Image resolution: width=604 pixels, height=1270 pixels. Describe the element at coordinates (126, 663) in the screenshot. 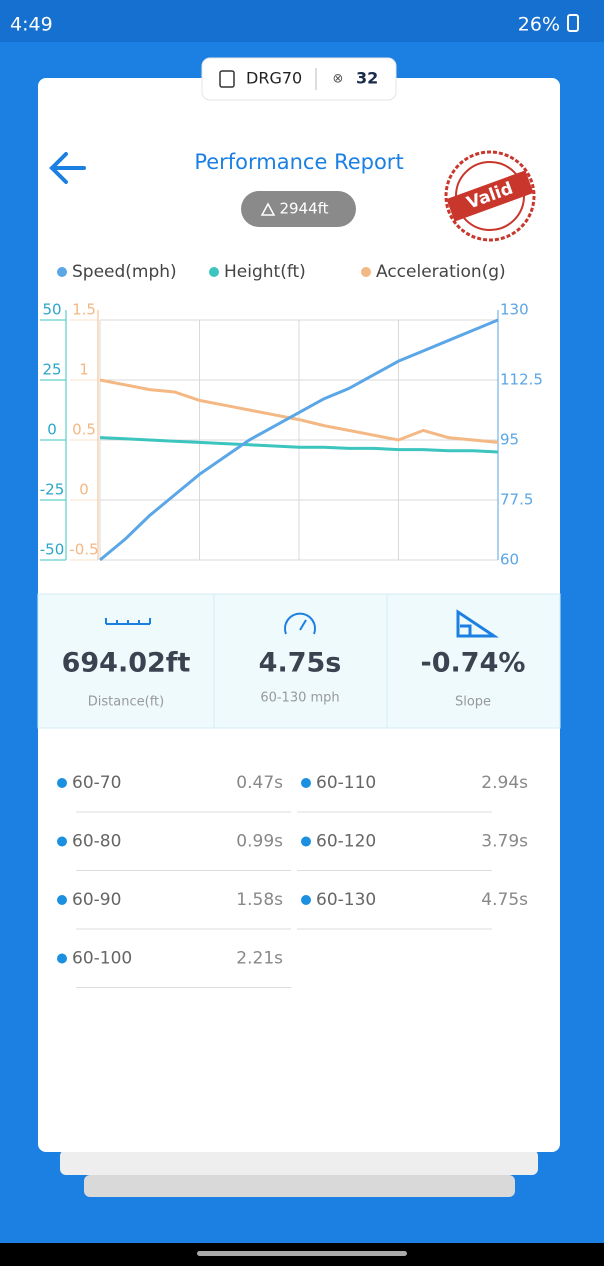

I see `stat-value: 694.02ft` at that location.